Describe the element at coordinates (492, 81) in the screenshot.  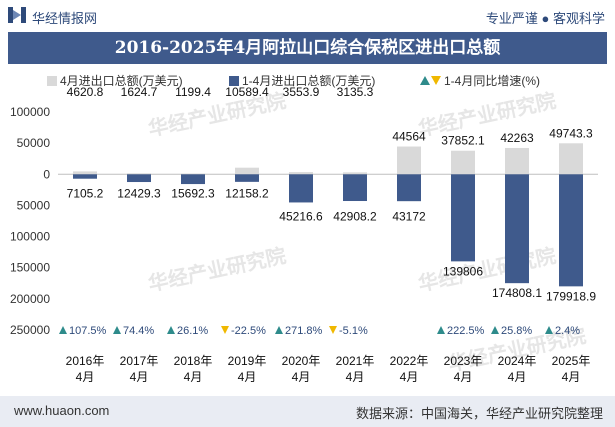
I see `legend-label-growth: 1-4月同比增速(%)` at that location.